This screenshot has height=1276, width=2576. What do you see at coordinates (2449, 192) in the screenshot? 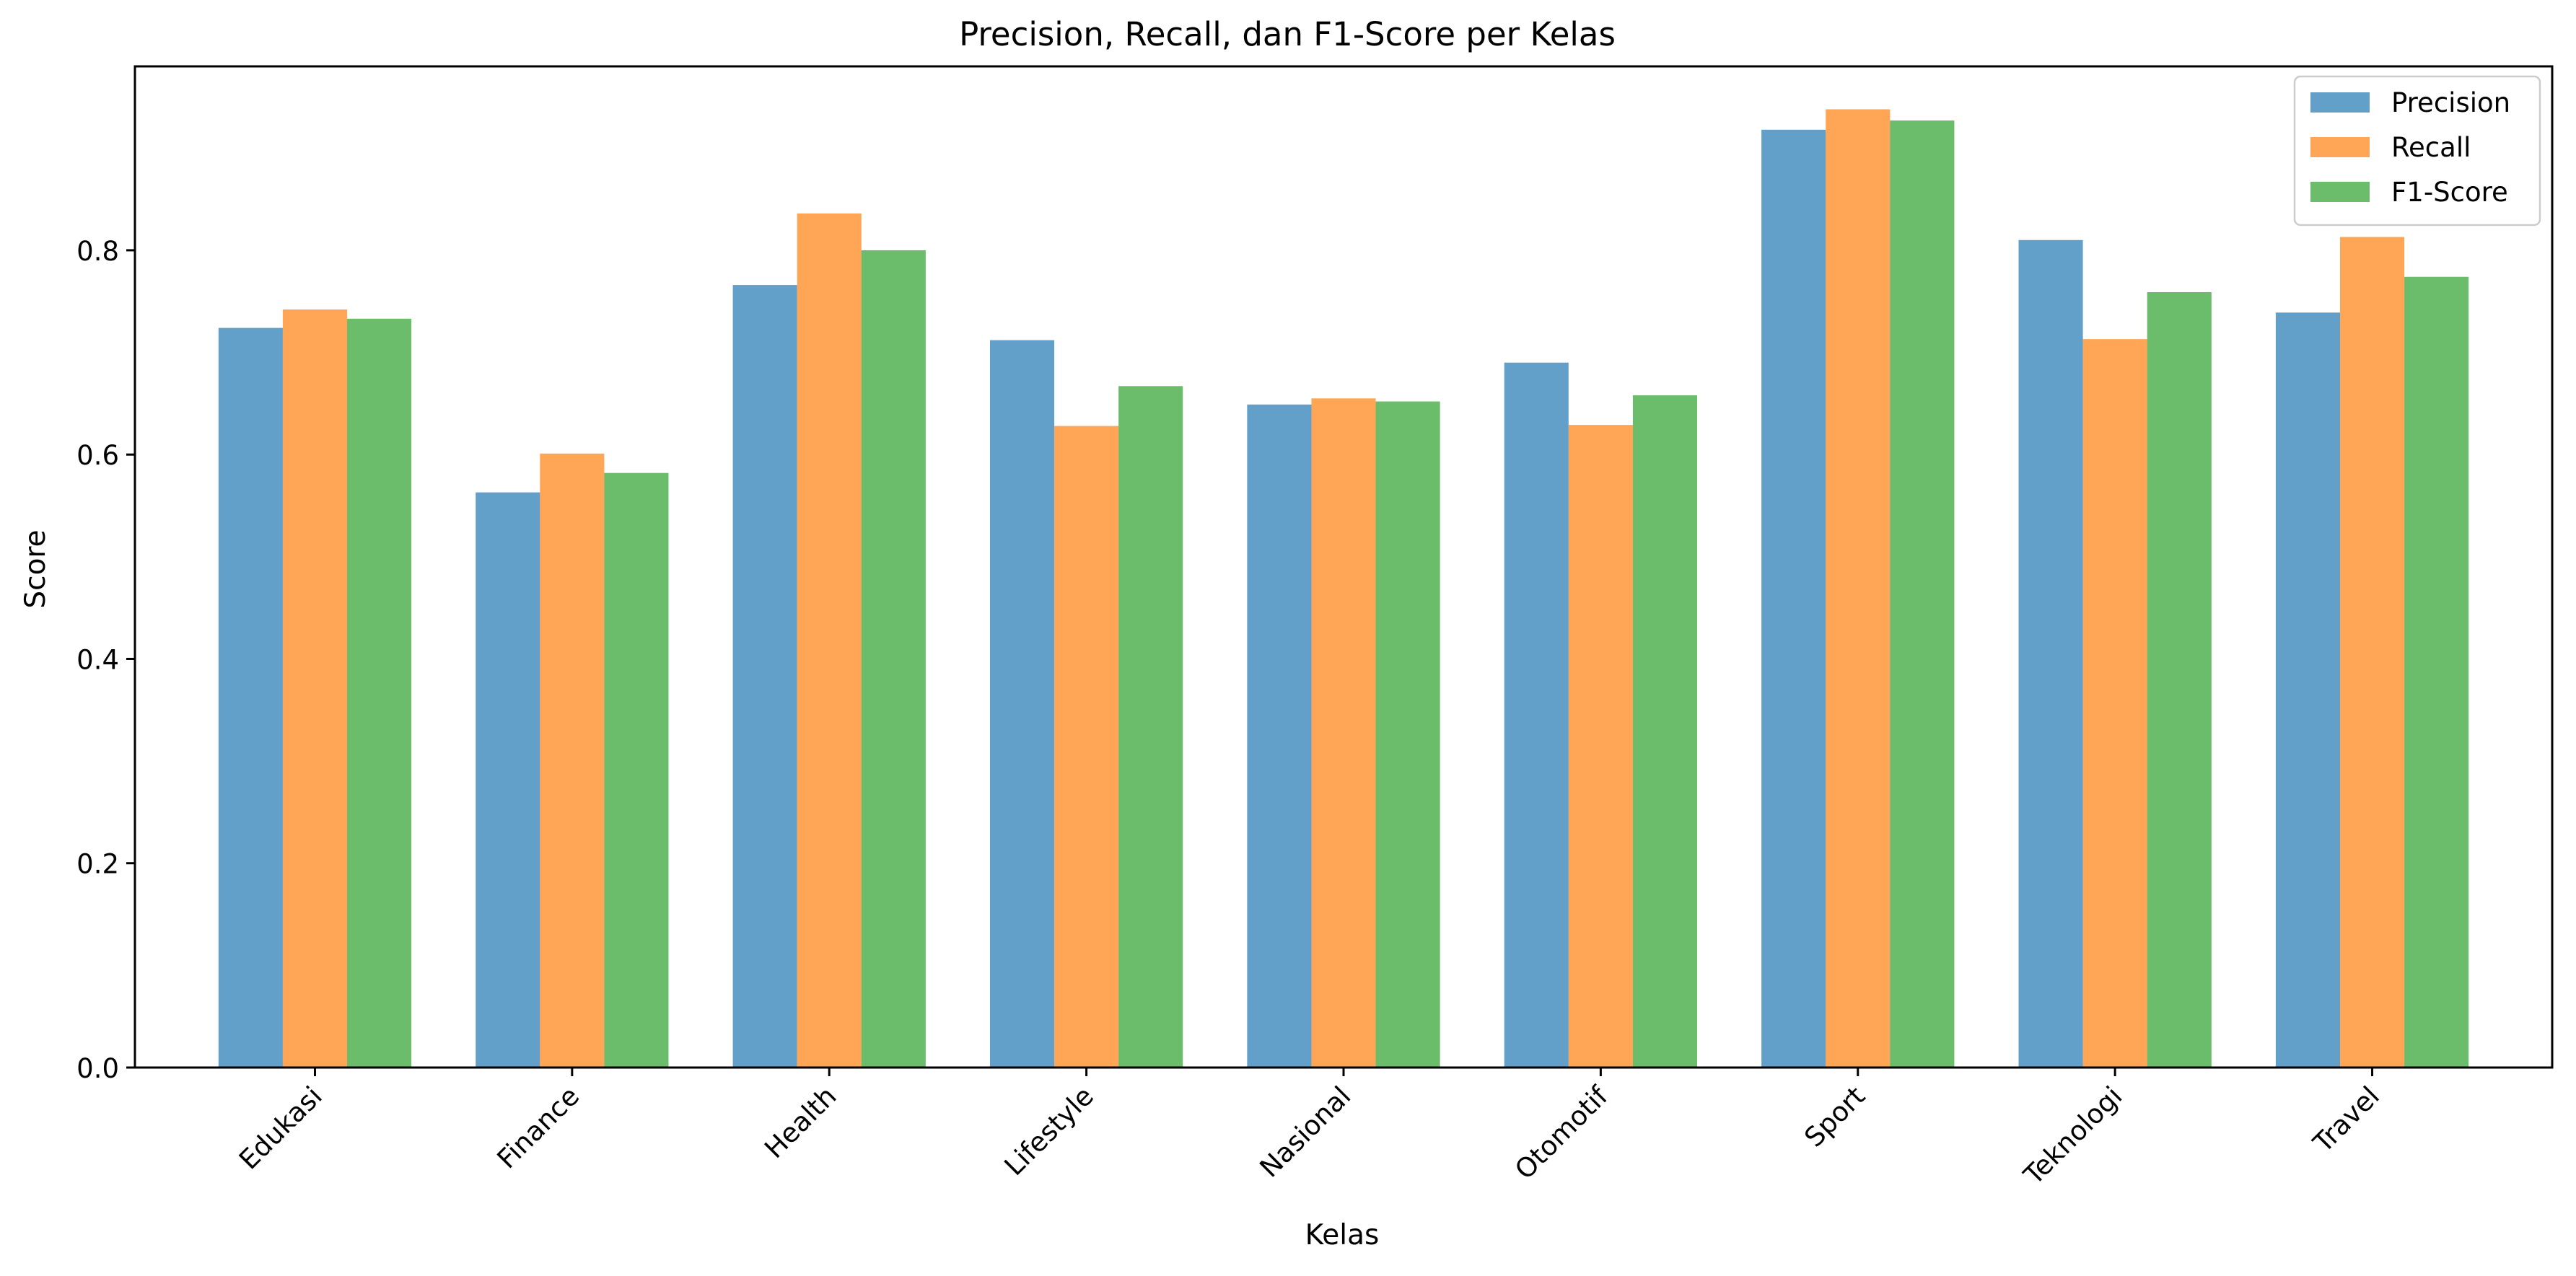
I see `legend-label-f1-score: F1-Score` at bounding box center [2449, 192].